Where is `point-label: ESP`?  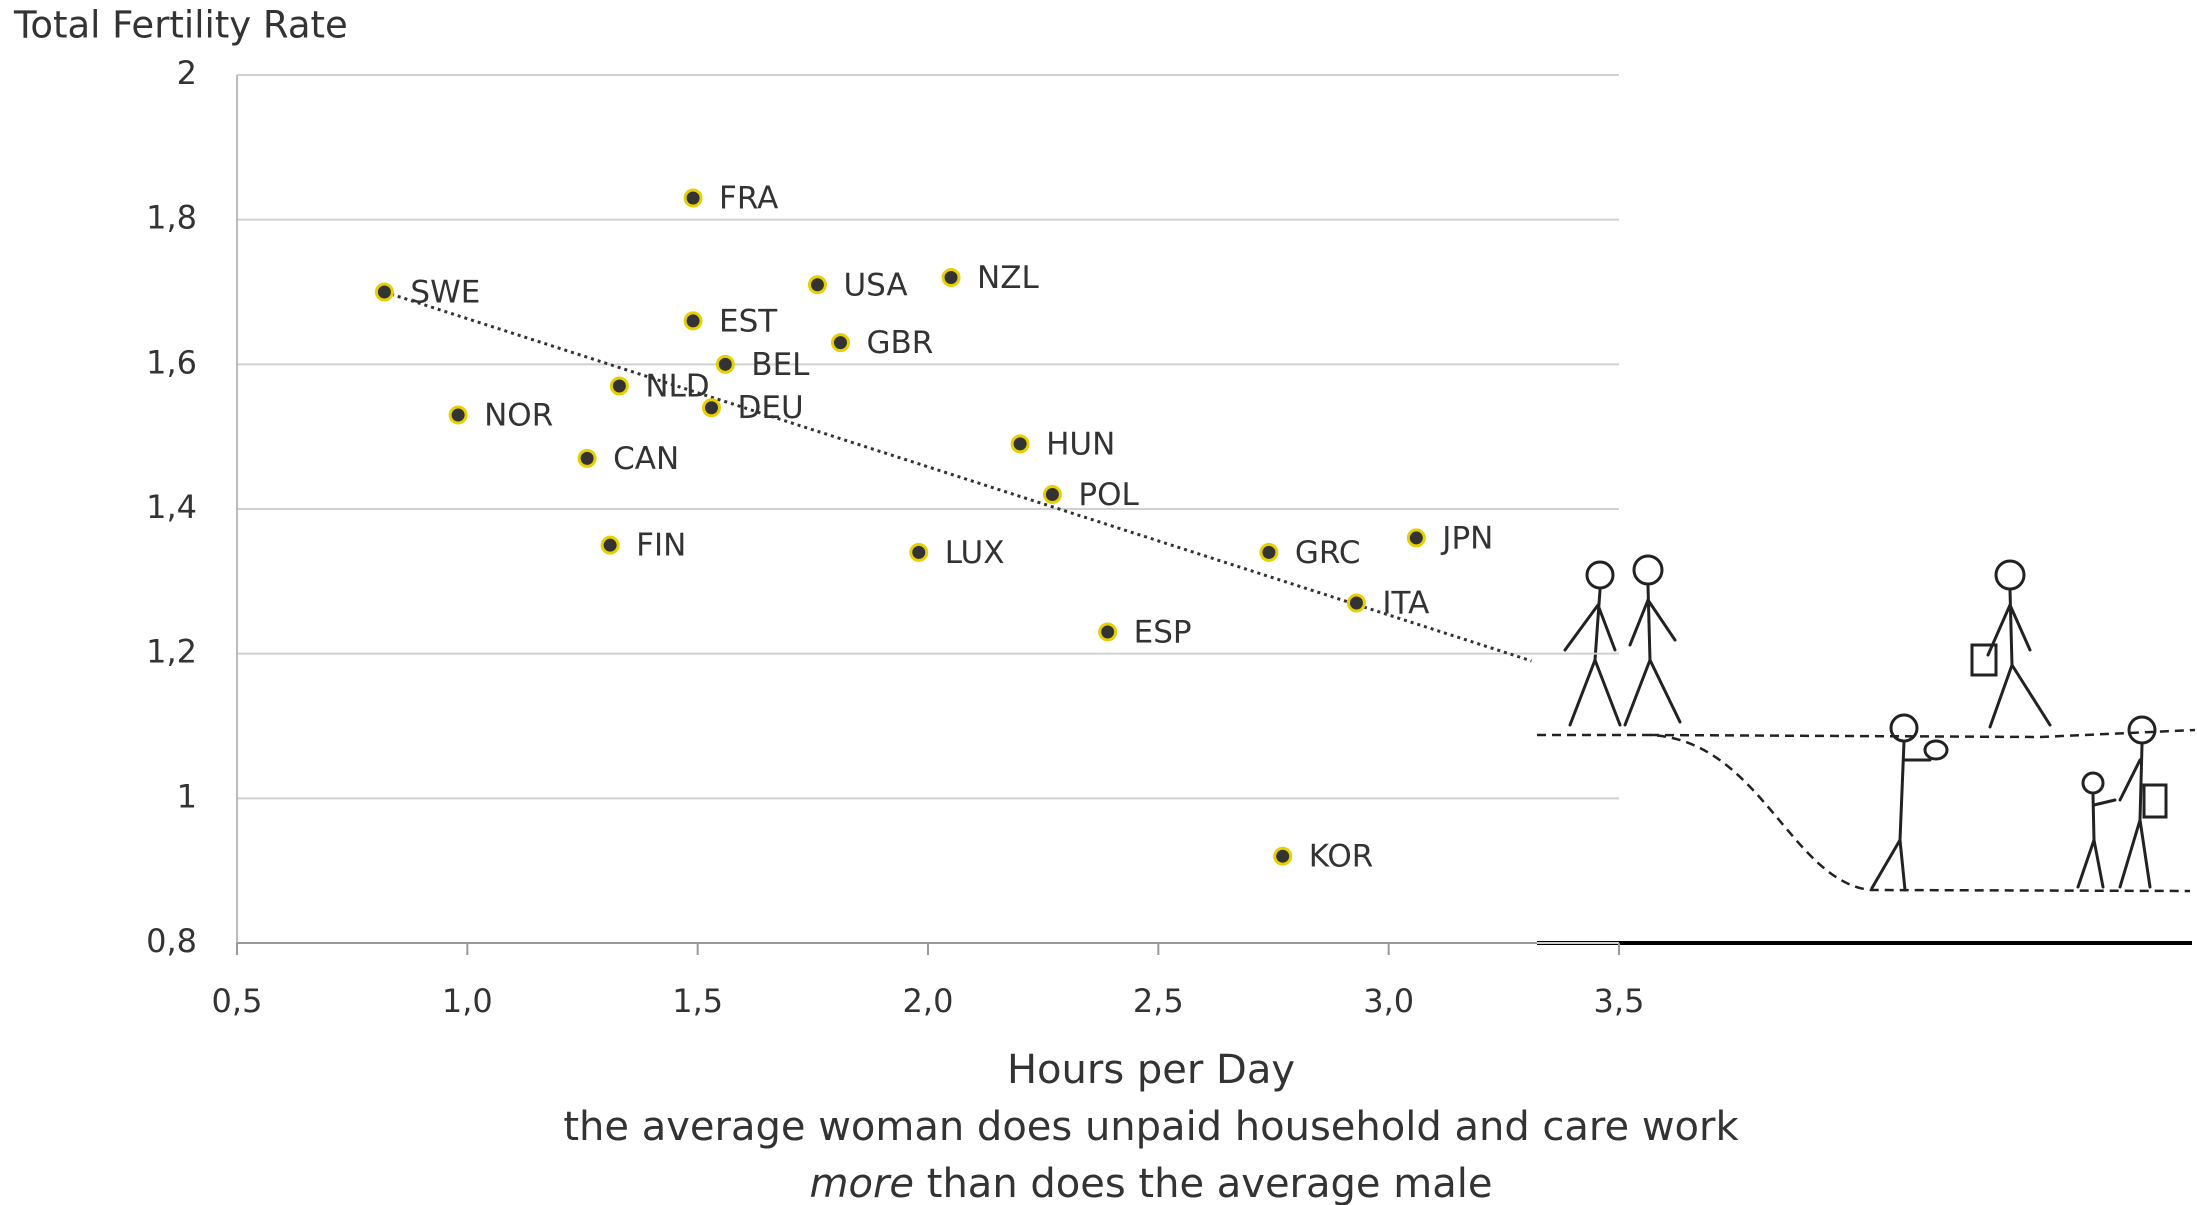
point-label: ESP is located at coordinates (1163, 632).